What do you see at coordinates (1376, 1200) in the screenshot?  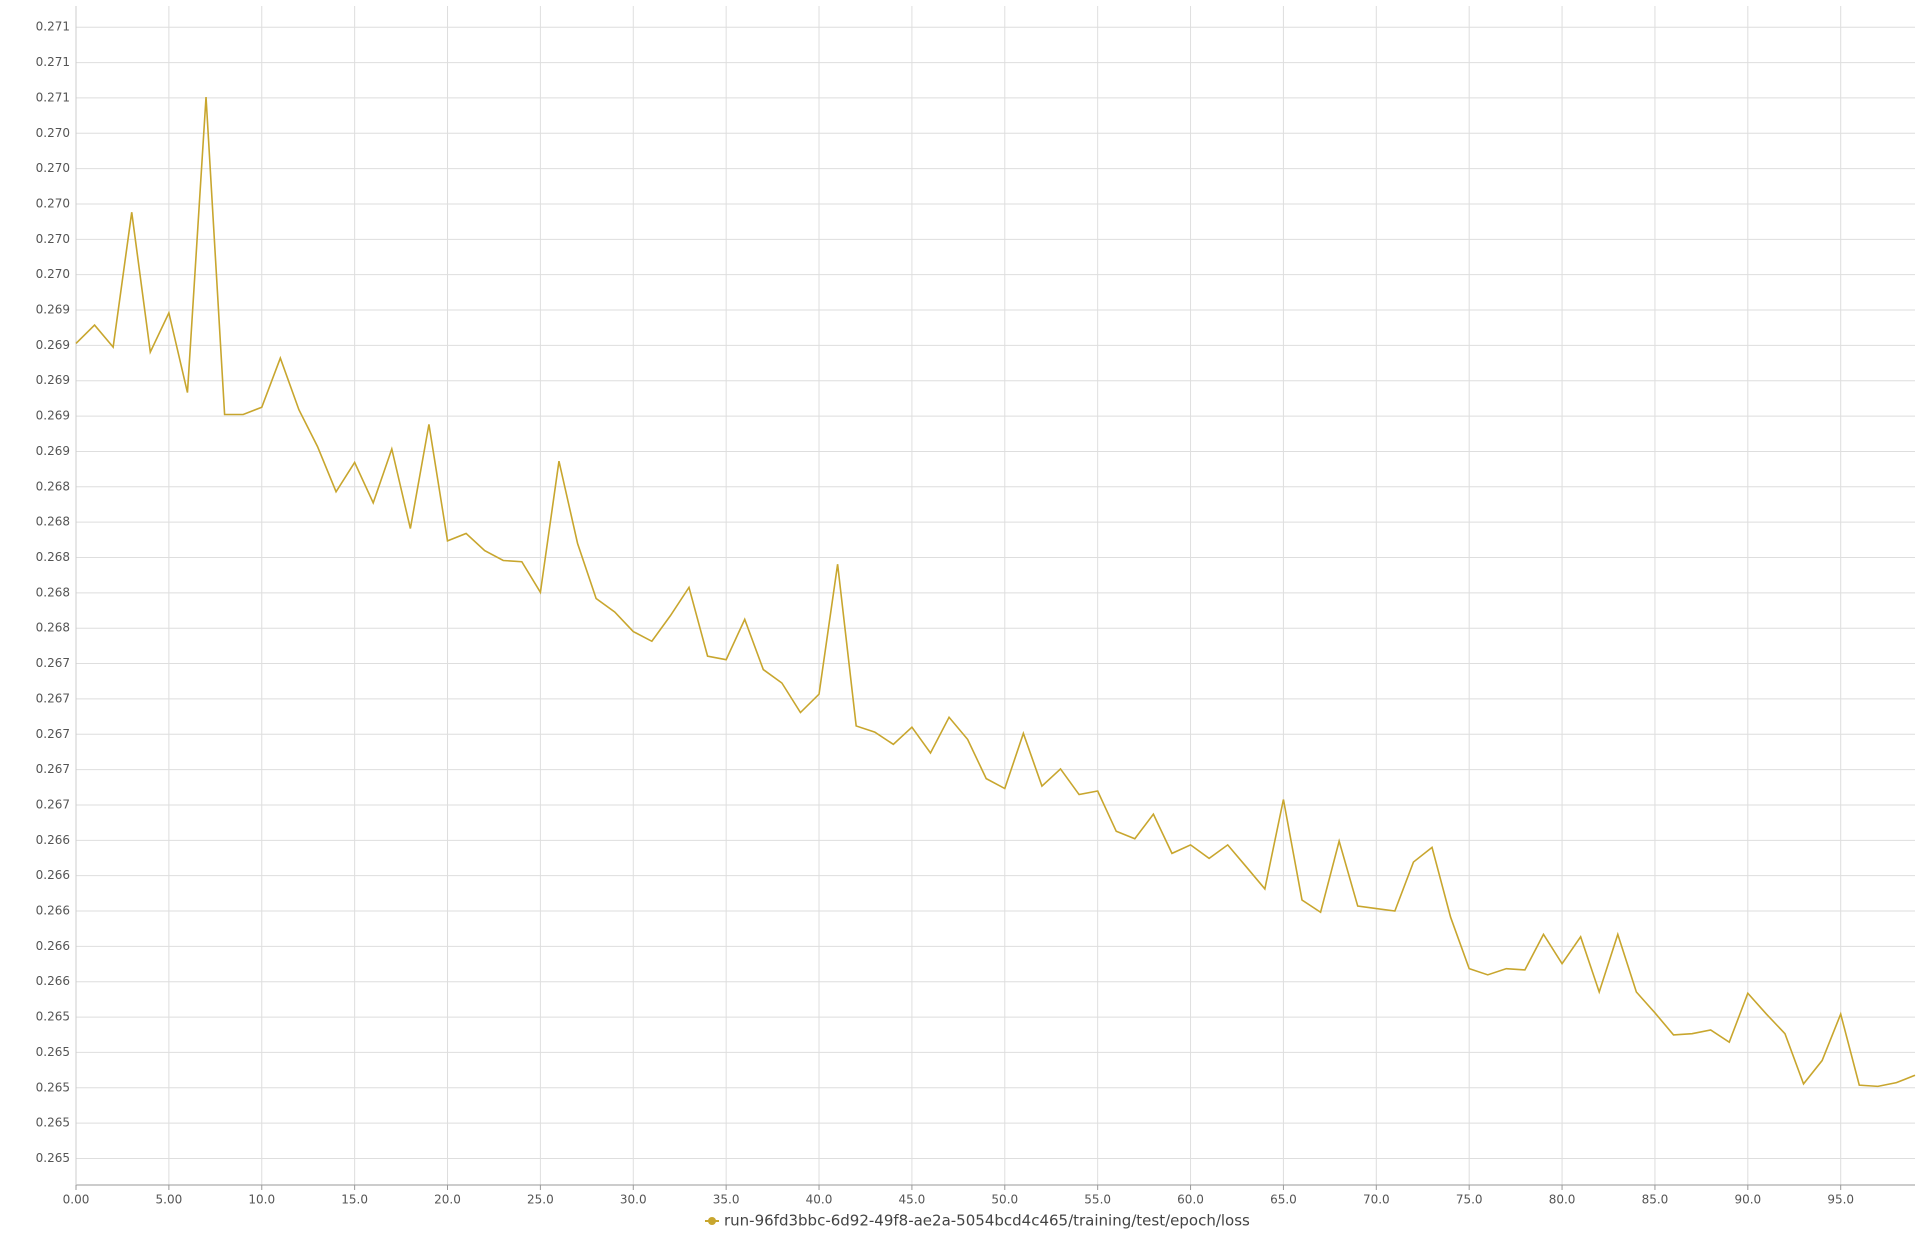 I see `x-tick-label: 70.0` at bounding box center [1376, 1200].